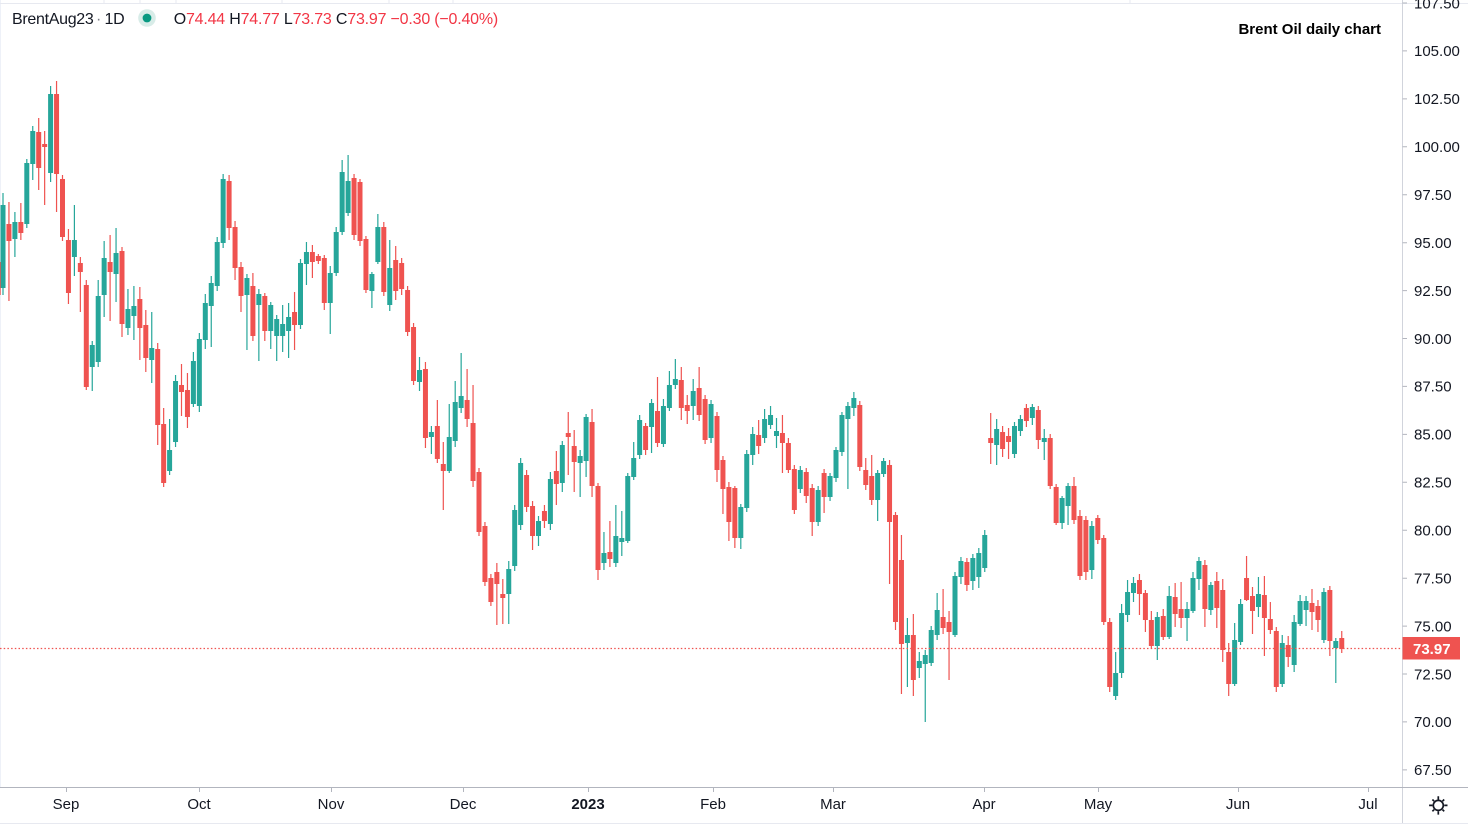 The image size is (1468, 824). Describe the element at coordinates (587, 804) in the screenshot. I see `svg-text: 2023` at that location.